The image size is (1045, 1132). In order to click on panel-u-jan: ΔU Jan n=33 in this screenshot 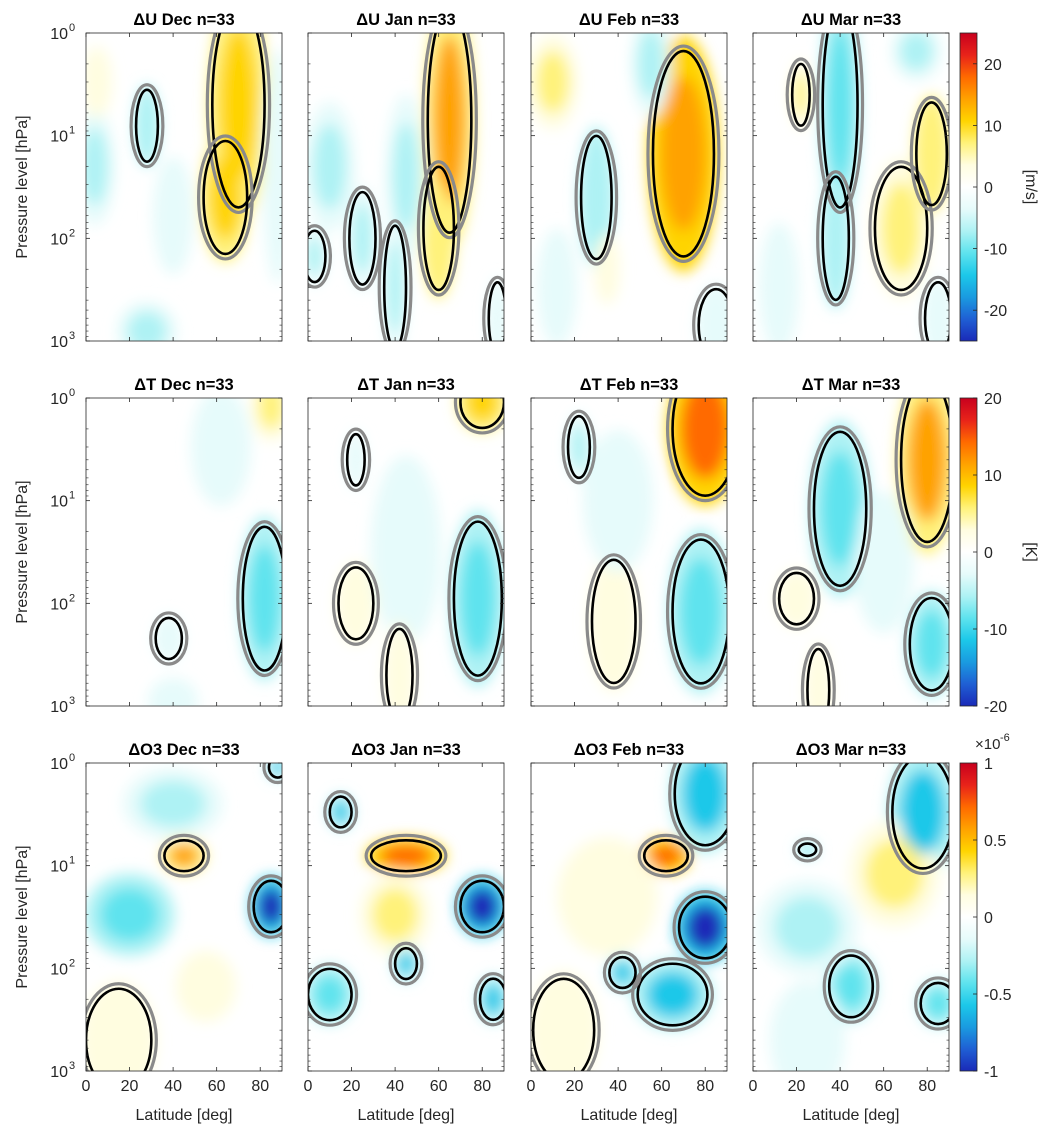, I will do `click(406, 176)`.